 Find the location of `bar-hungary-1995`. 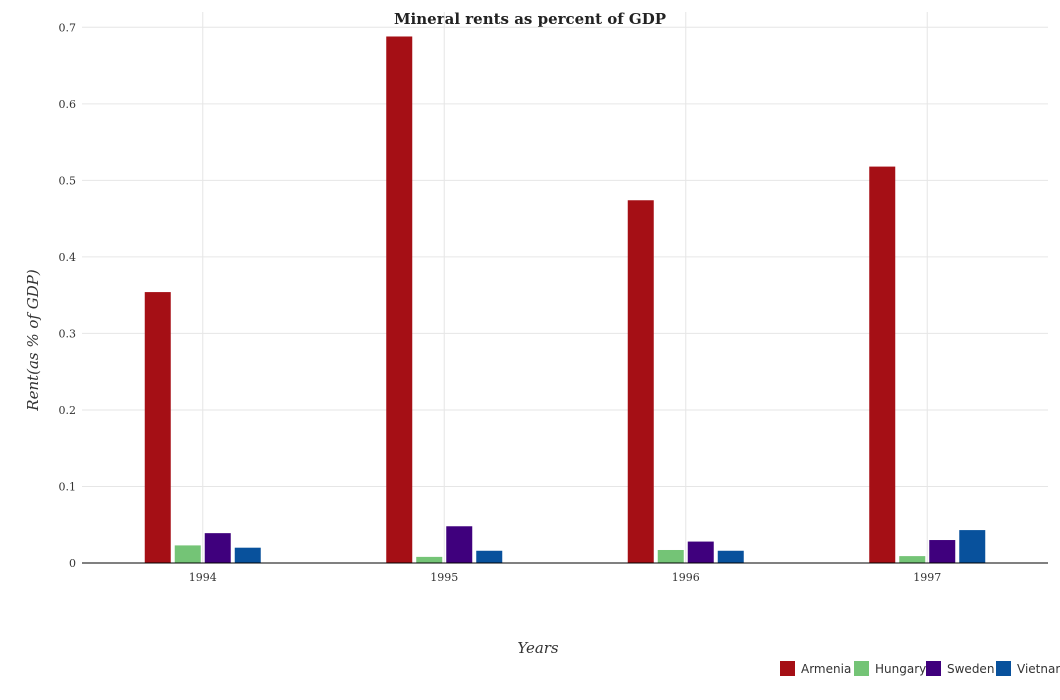

bar-hungary-1995 is located at coordinates (429, 559).